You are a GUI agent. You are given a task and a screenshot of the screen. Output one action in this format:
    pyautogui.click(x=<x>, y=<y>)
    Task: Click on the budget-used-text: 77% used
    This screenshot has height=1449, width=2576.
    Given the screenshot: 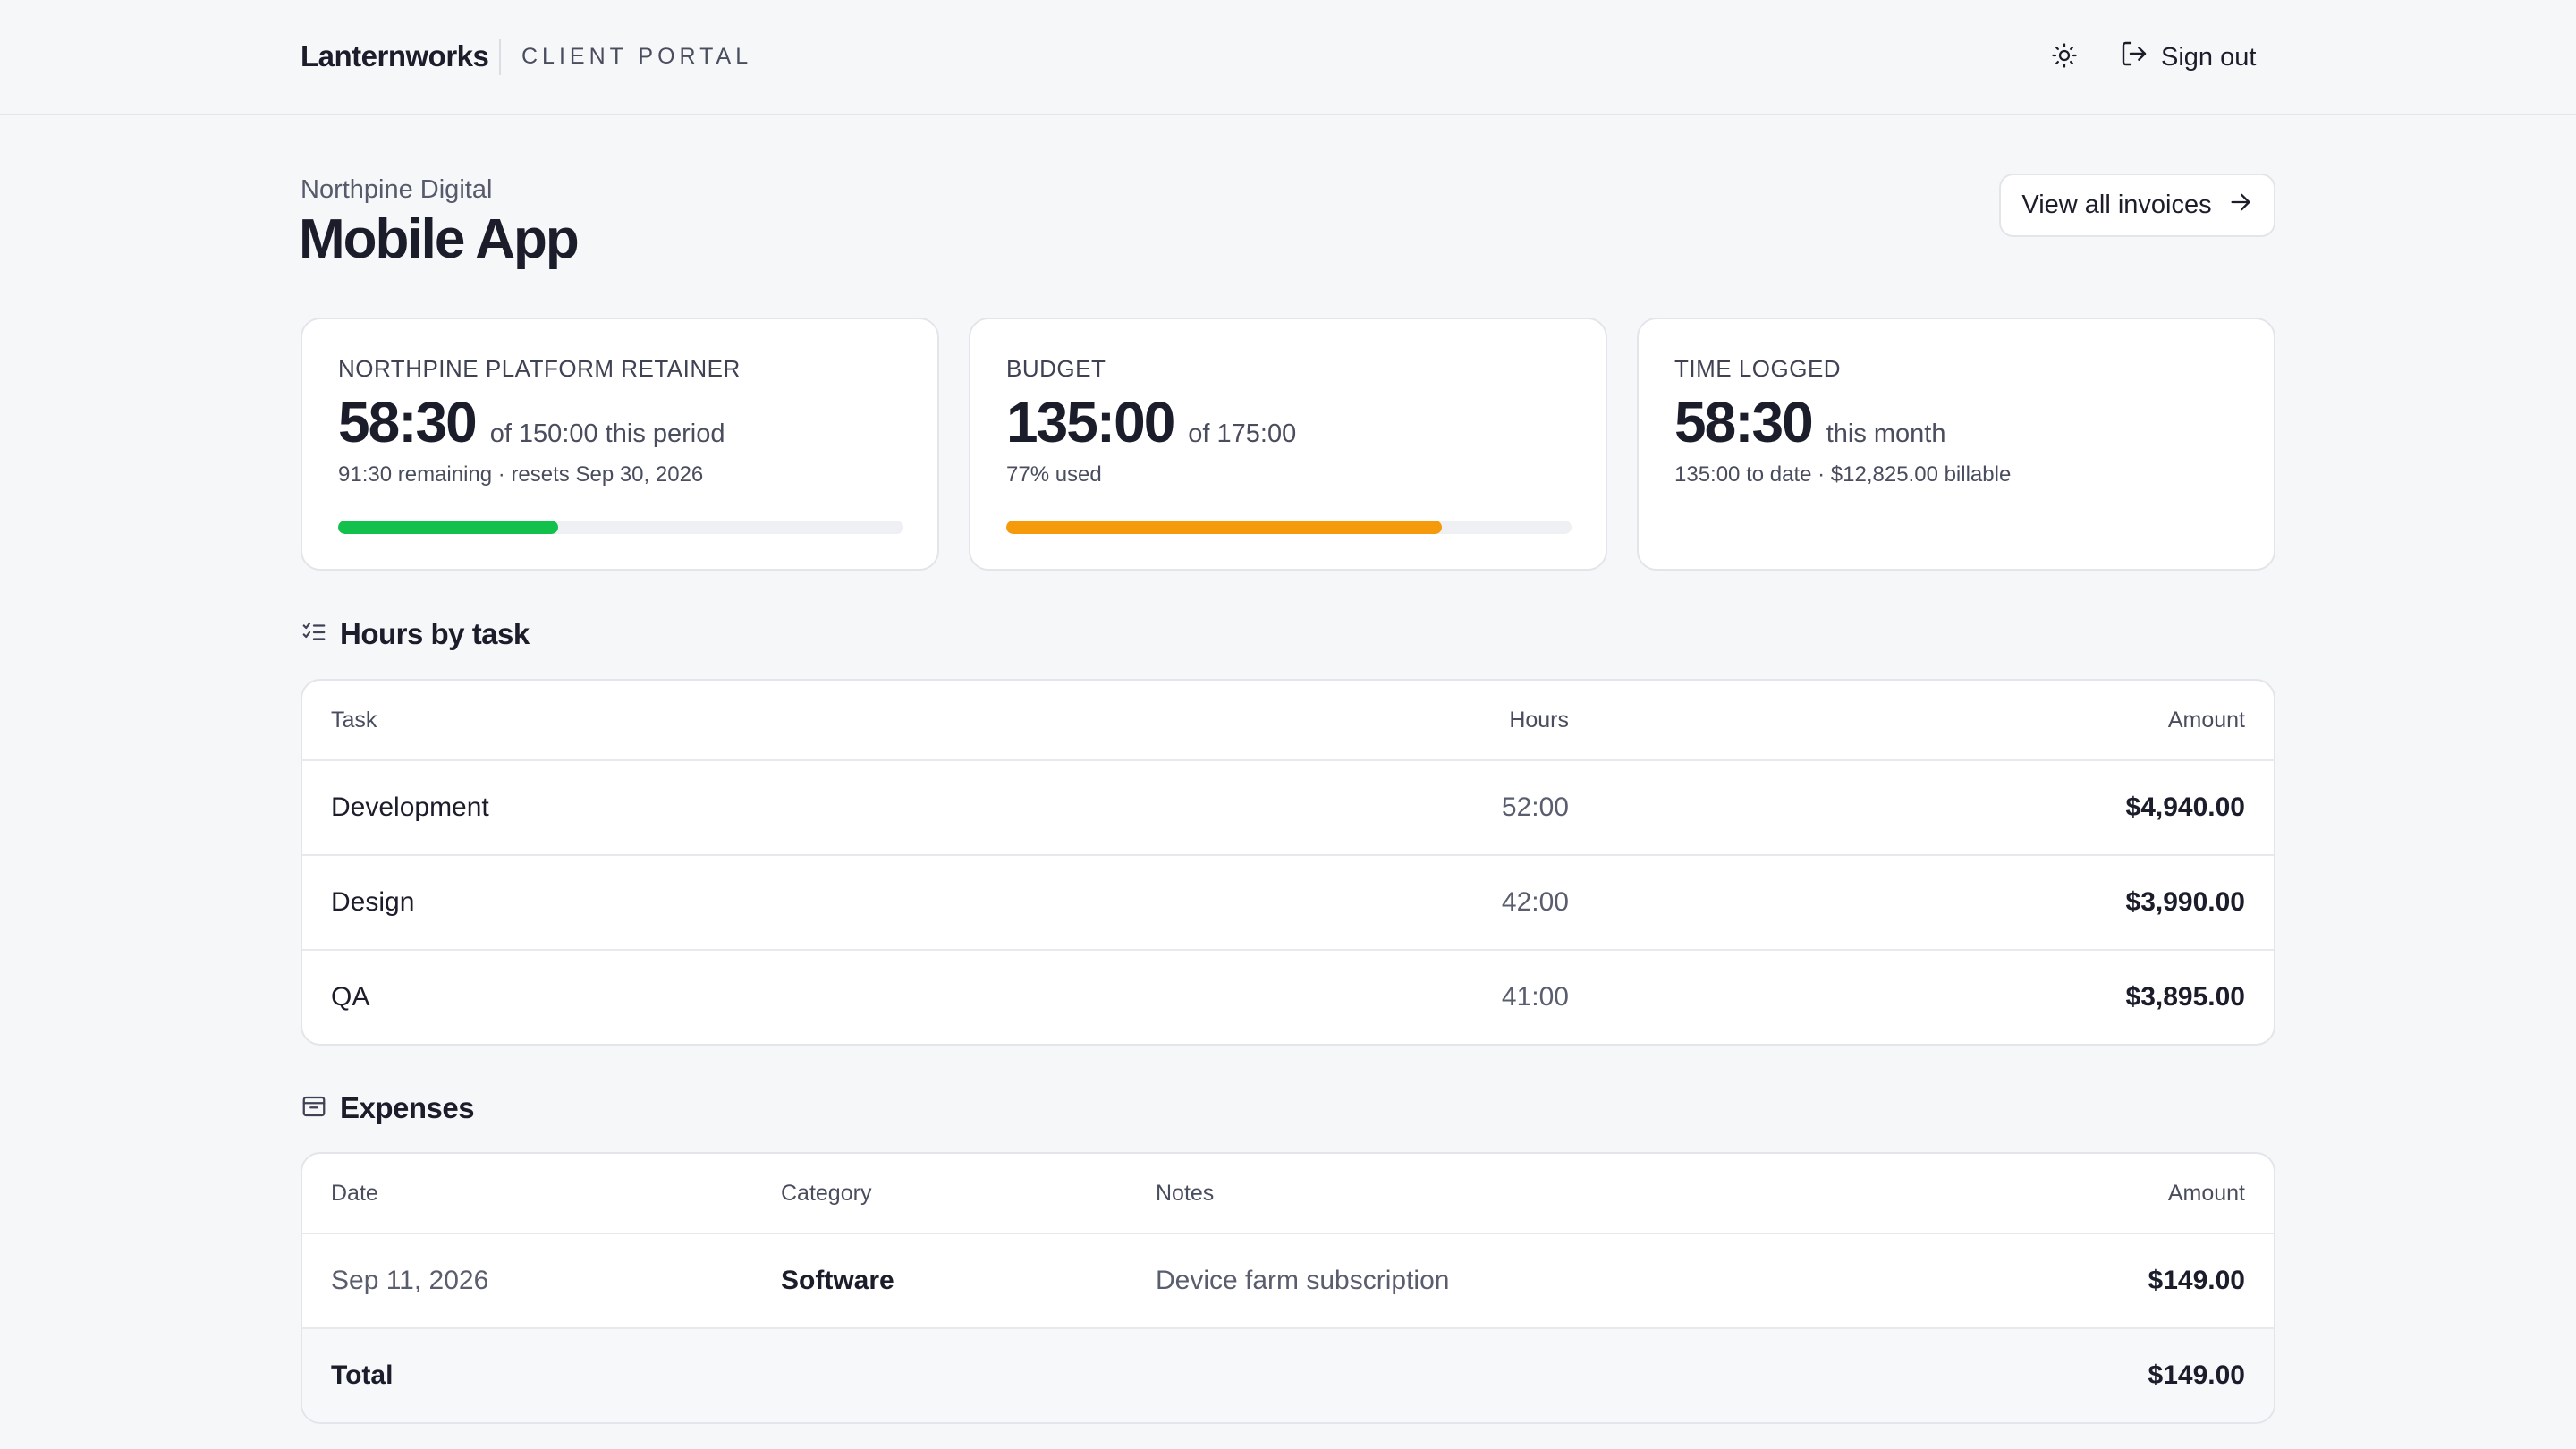 What is the action you would take?
    pyautogui.click(x=1054, y=474)
    